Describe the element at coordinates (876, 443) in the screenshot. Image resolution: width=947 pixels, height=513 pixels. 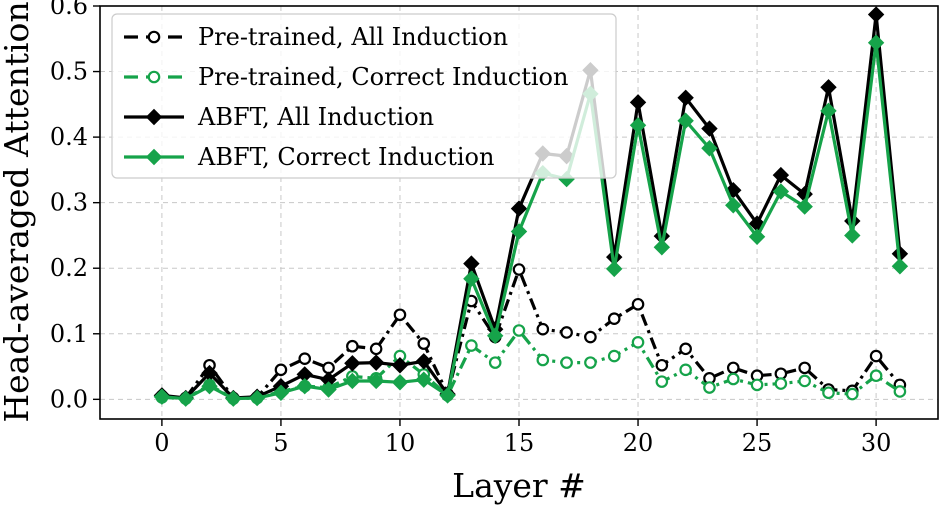
I see `x-tick-label: 30` at that location.